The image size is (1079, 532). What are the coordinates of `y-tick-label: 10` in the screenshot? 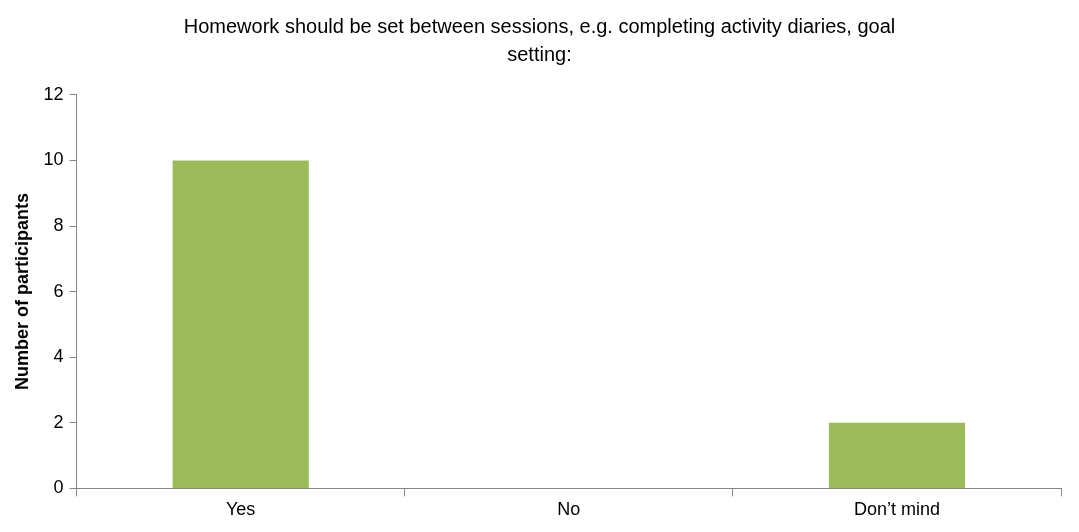 It's located at (53, 159).